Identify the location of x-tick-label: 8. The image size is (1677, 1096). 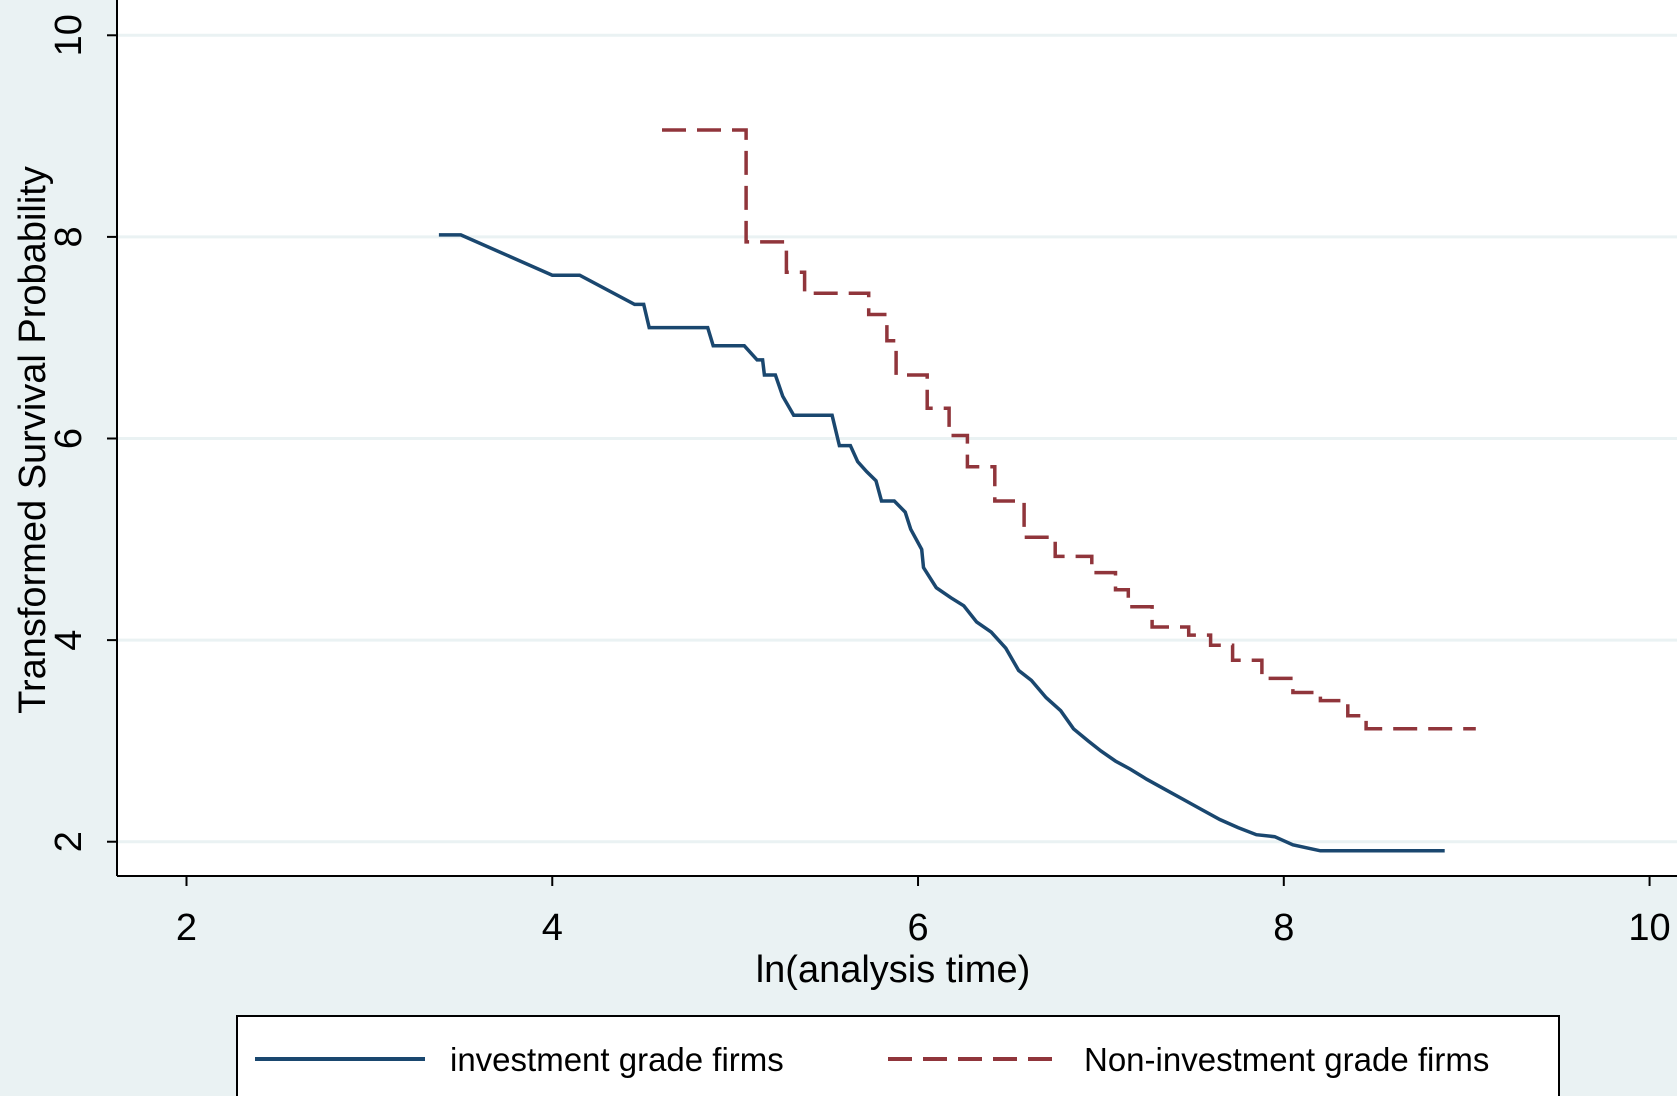
(1283, 928).